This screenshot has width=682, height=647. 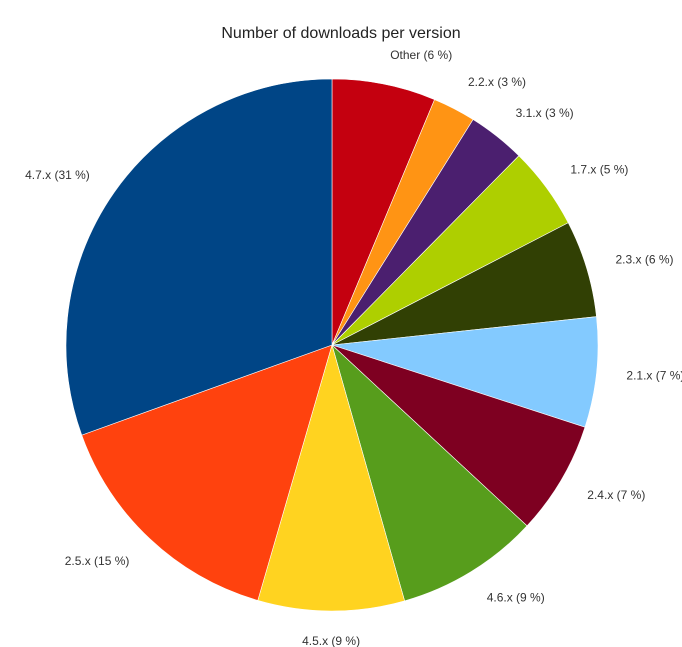 I want to click on pie-label-other: Other (6 %), so click(x=421, y=55).